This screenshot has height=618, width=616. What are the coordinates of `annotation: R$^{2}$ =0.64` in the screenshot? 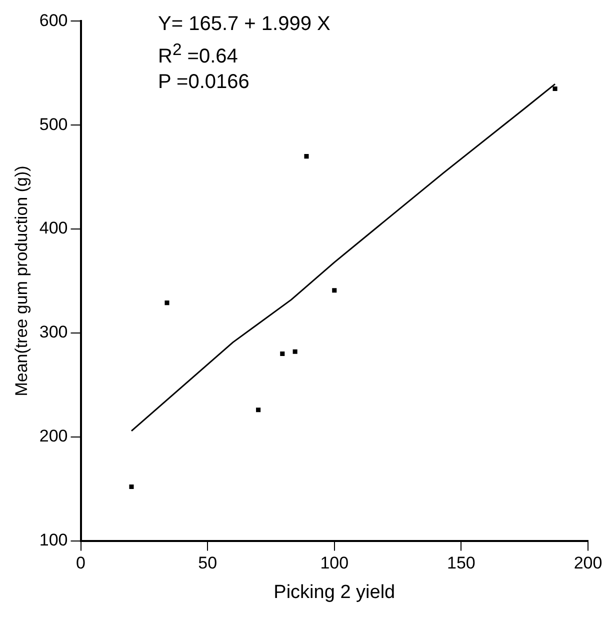 It's located at (198, 54).